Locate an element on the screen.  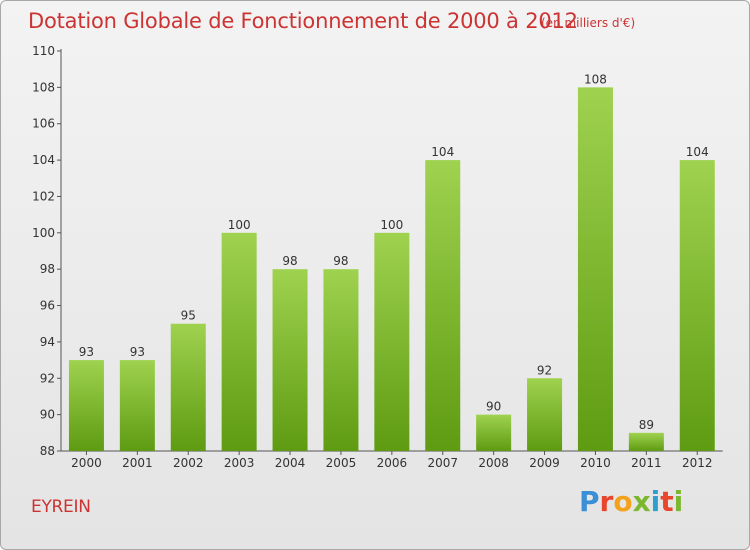
bar-2011 is located at coordinates (646, 441).